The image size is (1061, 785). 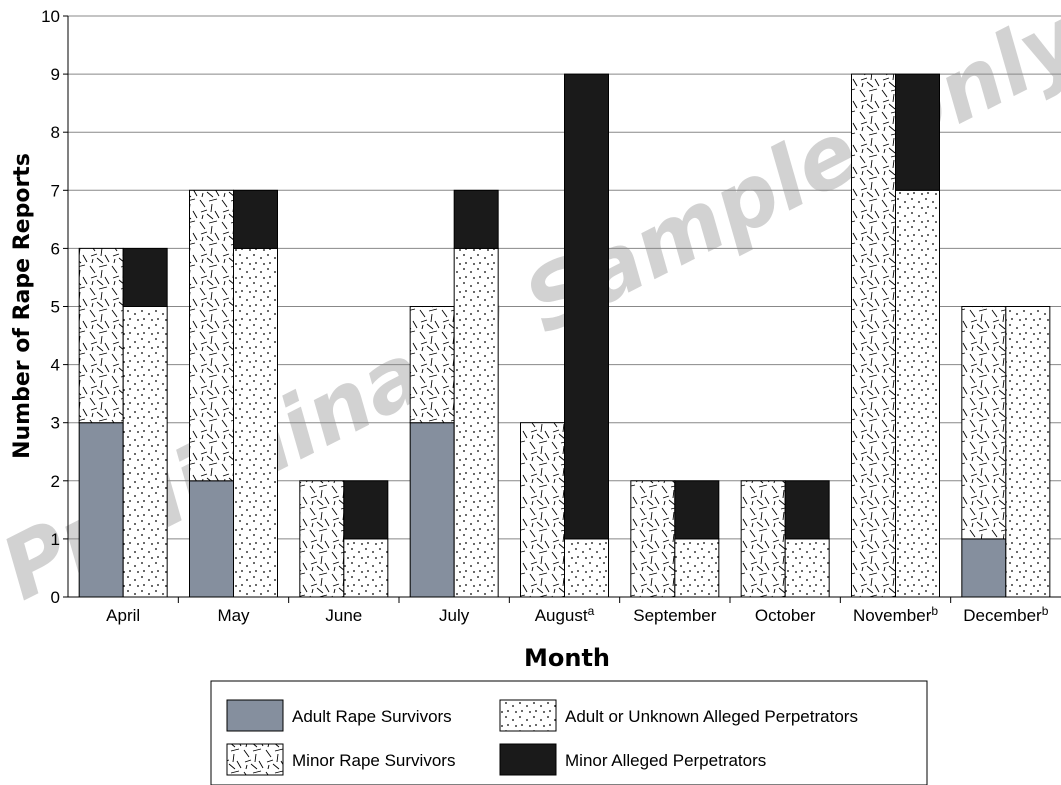 What do you see at coordinates (674, 615) in the screenshot?
I see `x-tick-label-september: September` at bounding box center [674, 615].